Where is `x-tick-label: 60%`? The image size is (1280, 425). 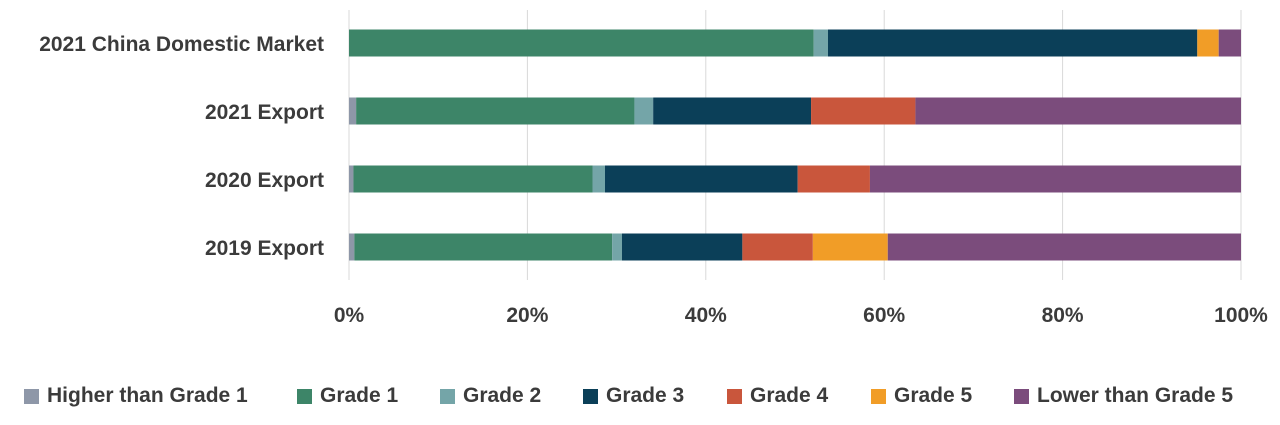
x-tick-label: 60% is located at coordinates (884, 315).